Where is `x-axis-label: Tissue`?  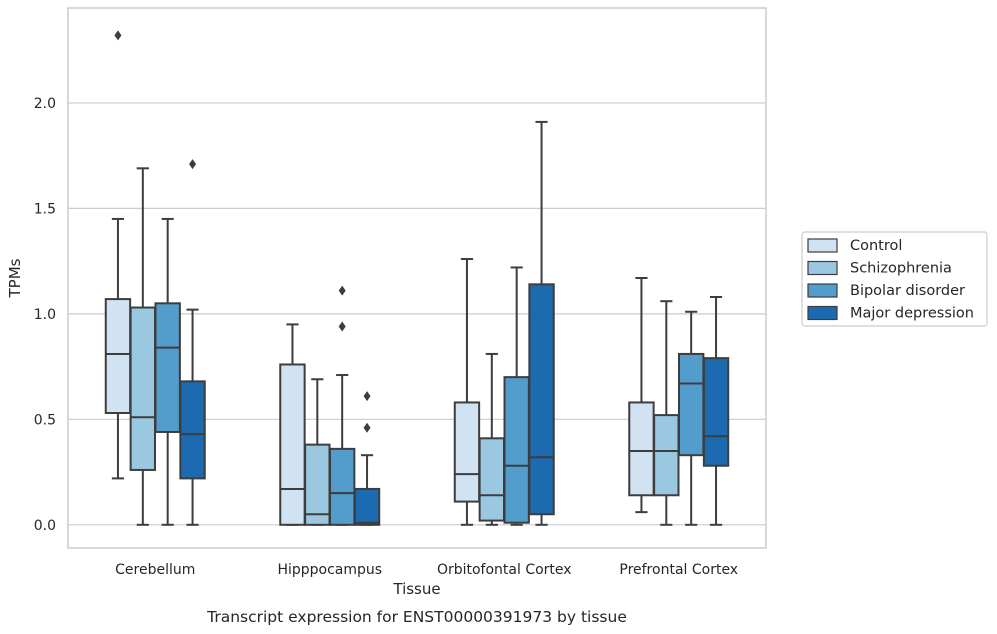
x-axis-label: Tissue is located at coordinates (416, 589).